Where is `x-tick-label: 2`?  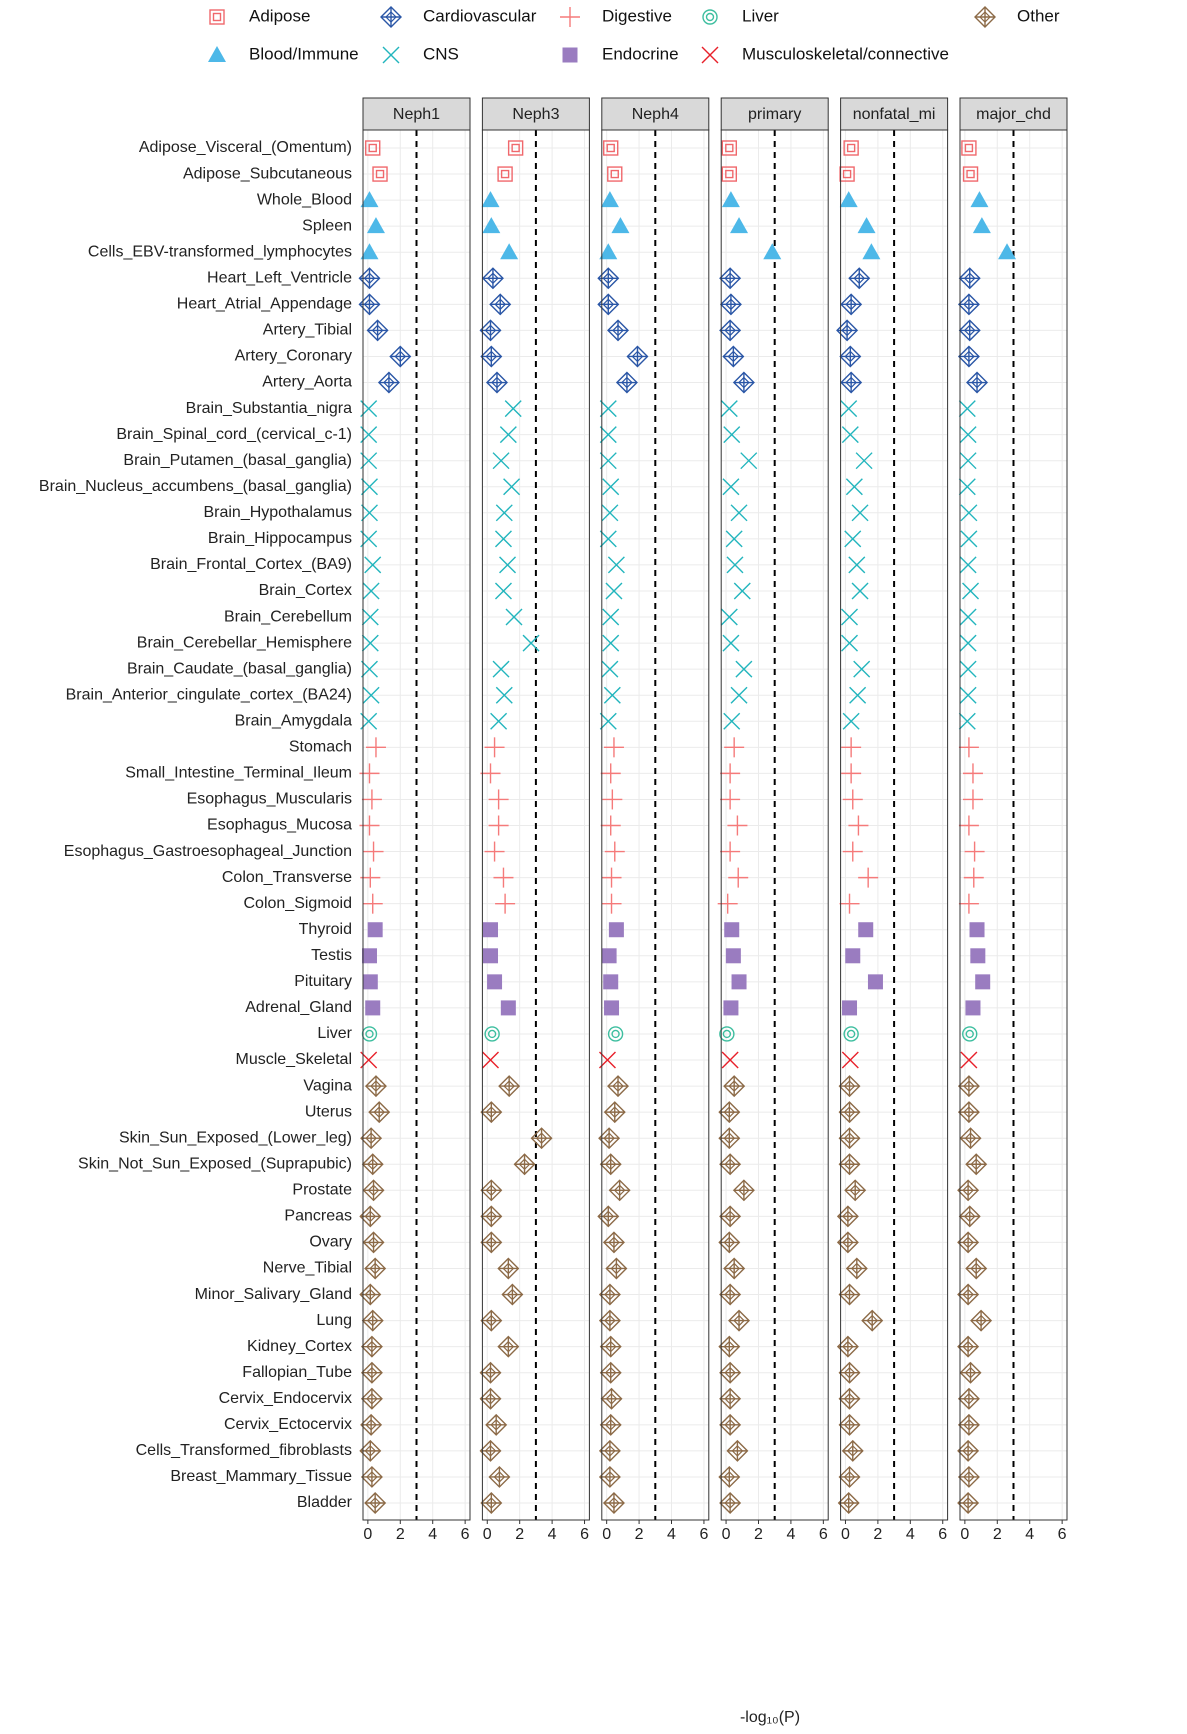 x-tick-label: 2 is located at coordinates (877, 1534).